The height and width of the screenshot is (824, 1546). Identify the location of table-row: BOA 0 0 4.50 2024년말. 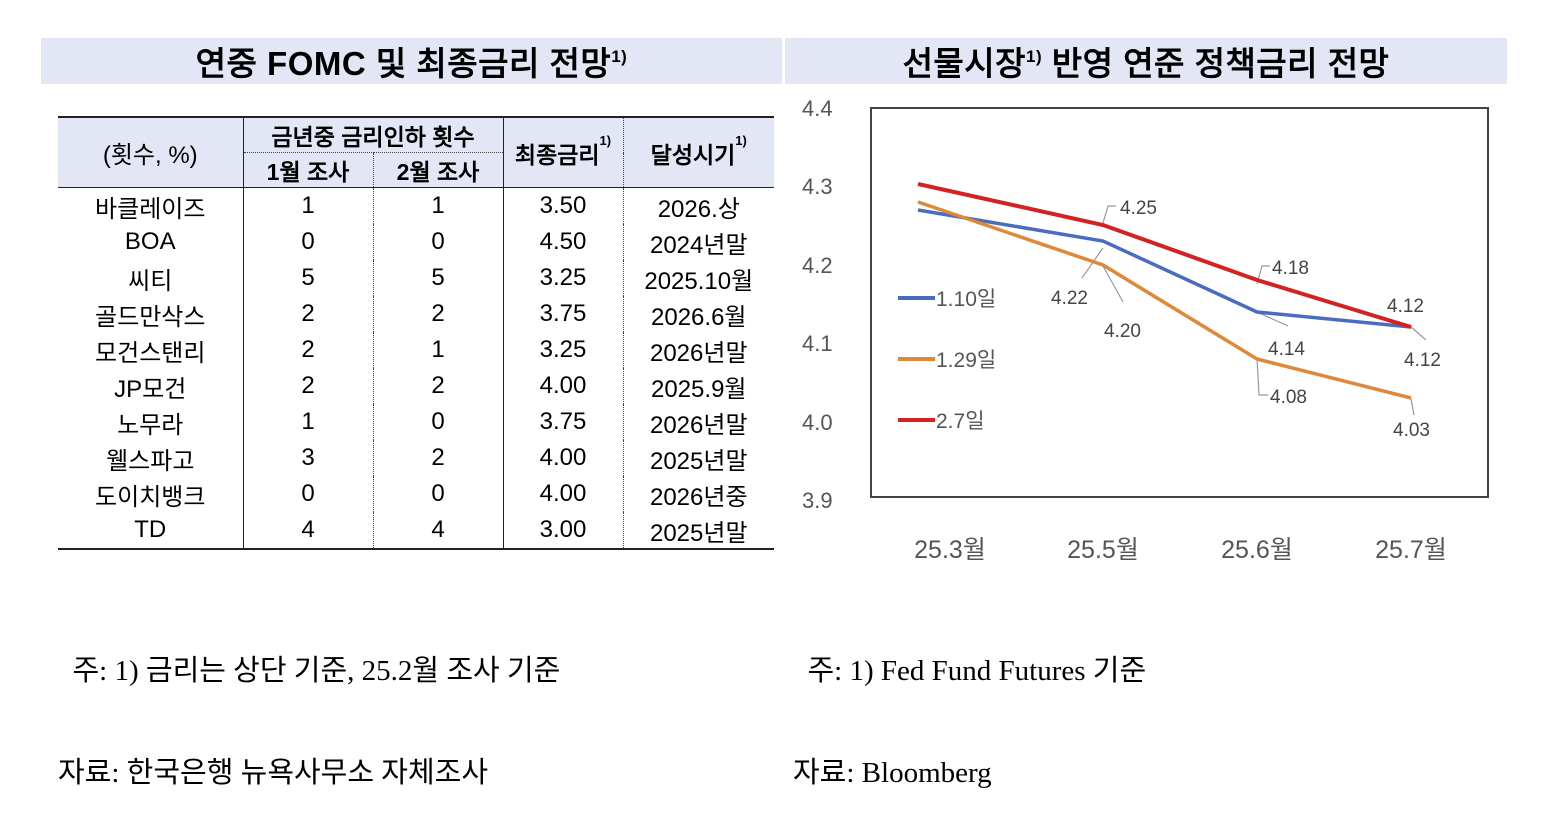
(416, 242).